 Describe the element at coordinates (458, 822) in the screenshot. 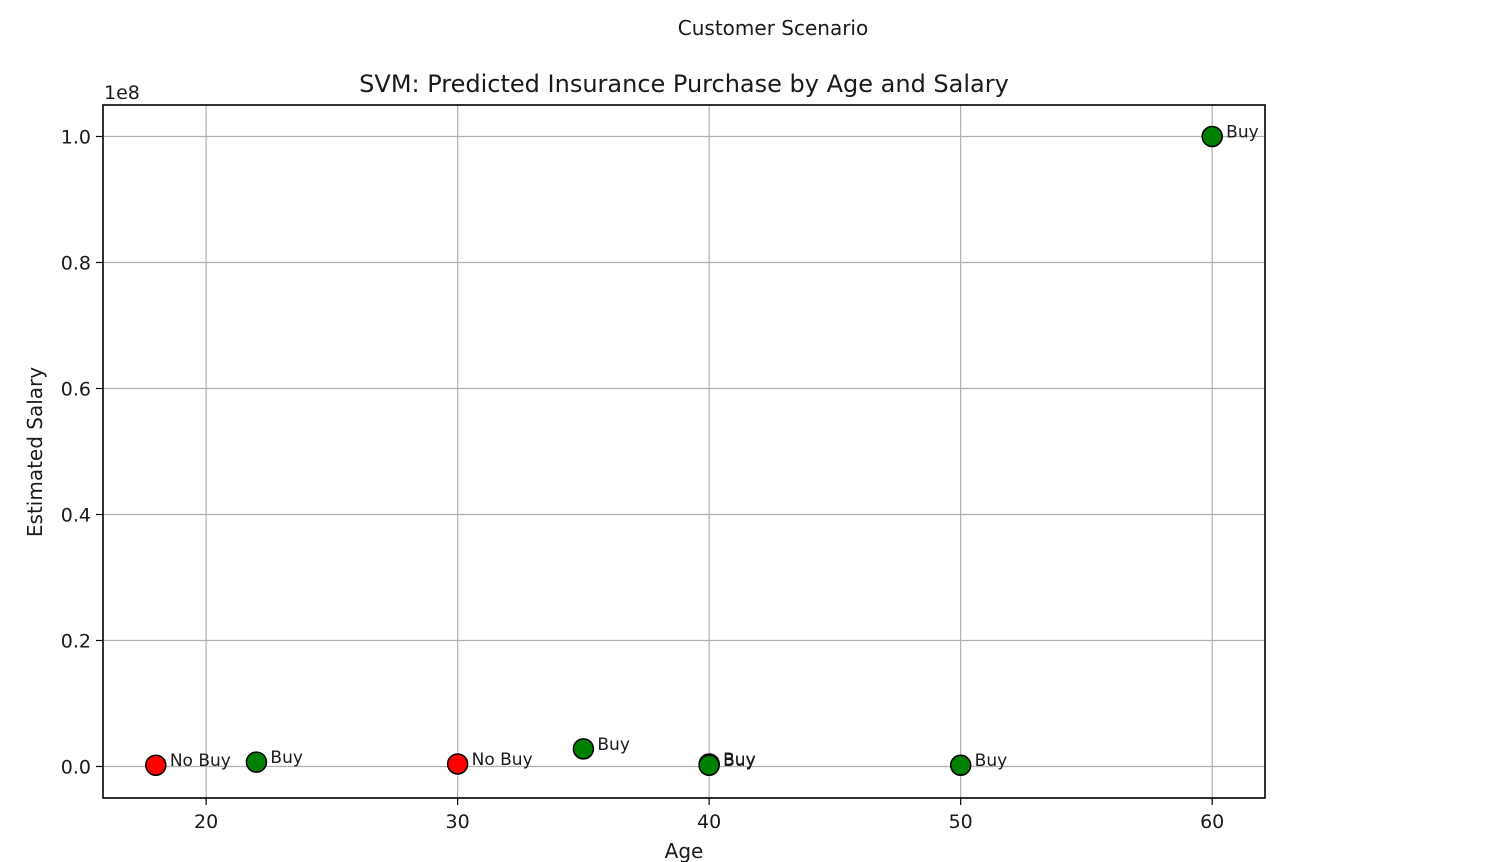

I see `x-tick-label: 30` at that location.